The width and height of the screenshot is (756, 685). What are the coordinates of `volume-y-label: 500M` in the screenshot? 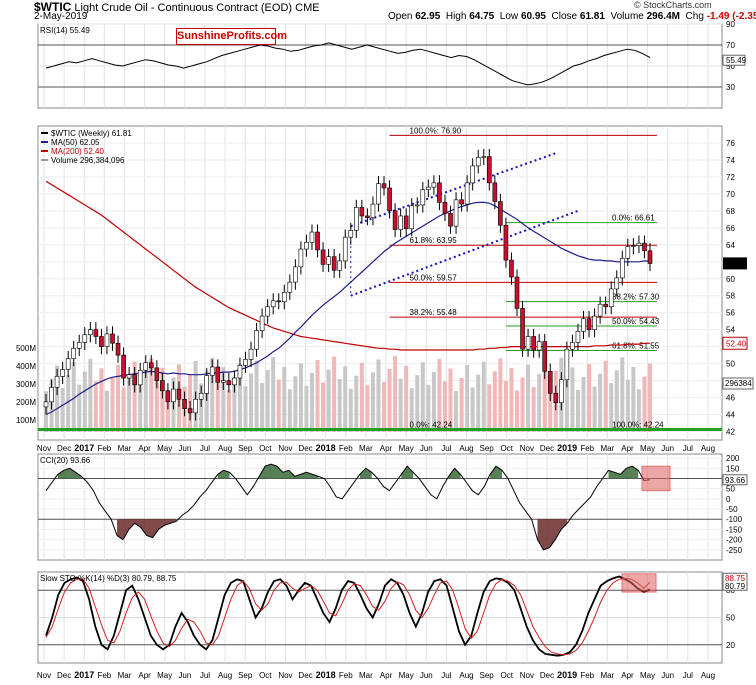 It's located at (26, 348).